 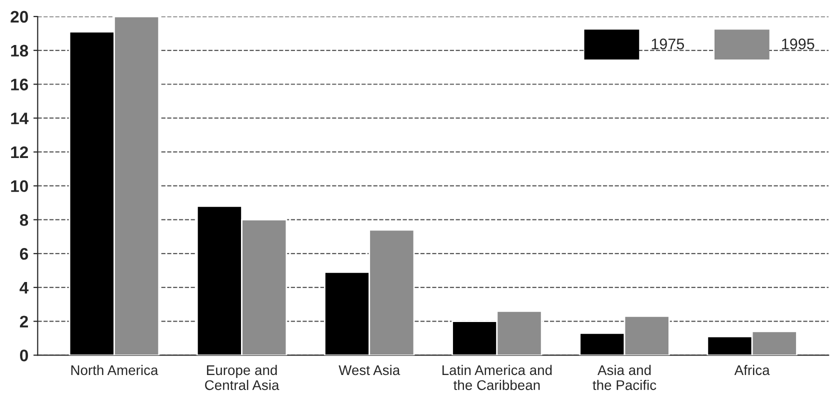 I want to click on legend-label: 1975, so click(x=668, y=44).